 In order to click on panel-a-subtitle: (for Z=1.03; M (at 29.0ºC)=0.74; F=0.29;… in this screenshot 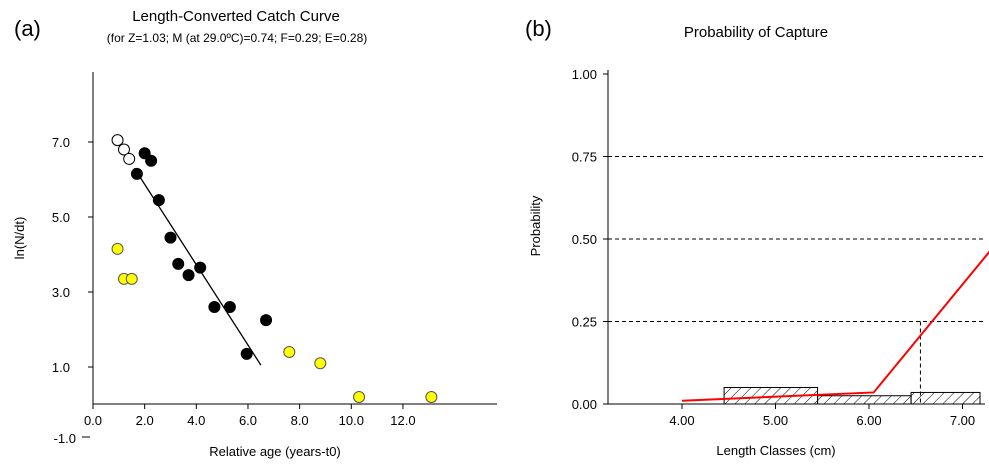, I will do `click(237, 38)`.